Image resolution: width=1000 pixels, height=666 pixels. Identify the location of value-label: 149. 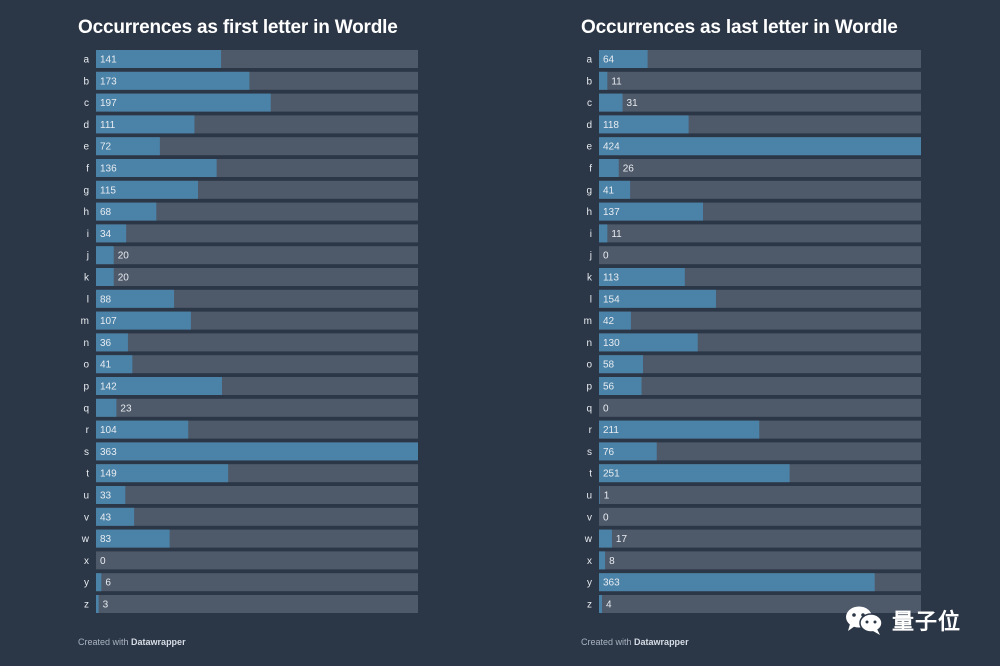
(108, 474).